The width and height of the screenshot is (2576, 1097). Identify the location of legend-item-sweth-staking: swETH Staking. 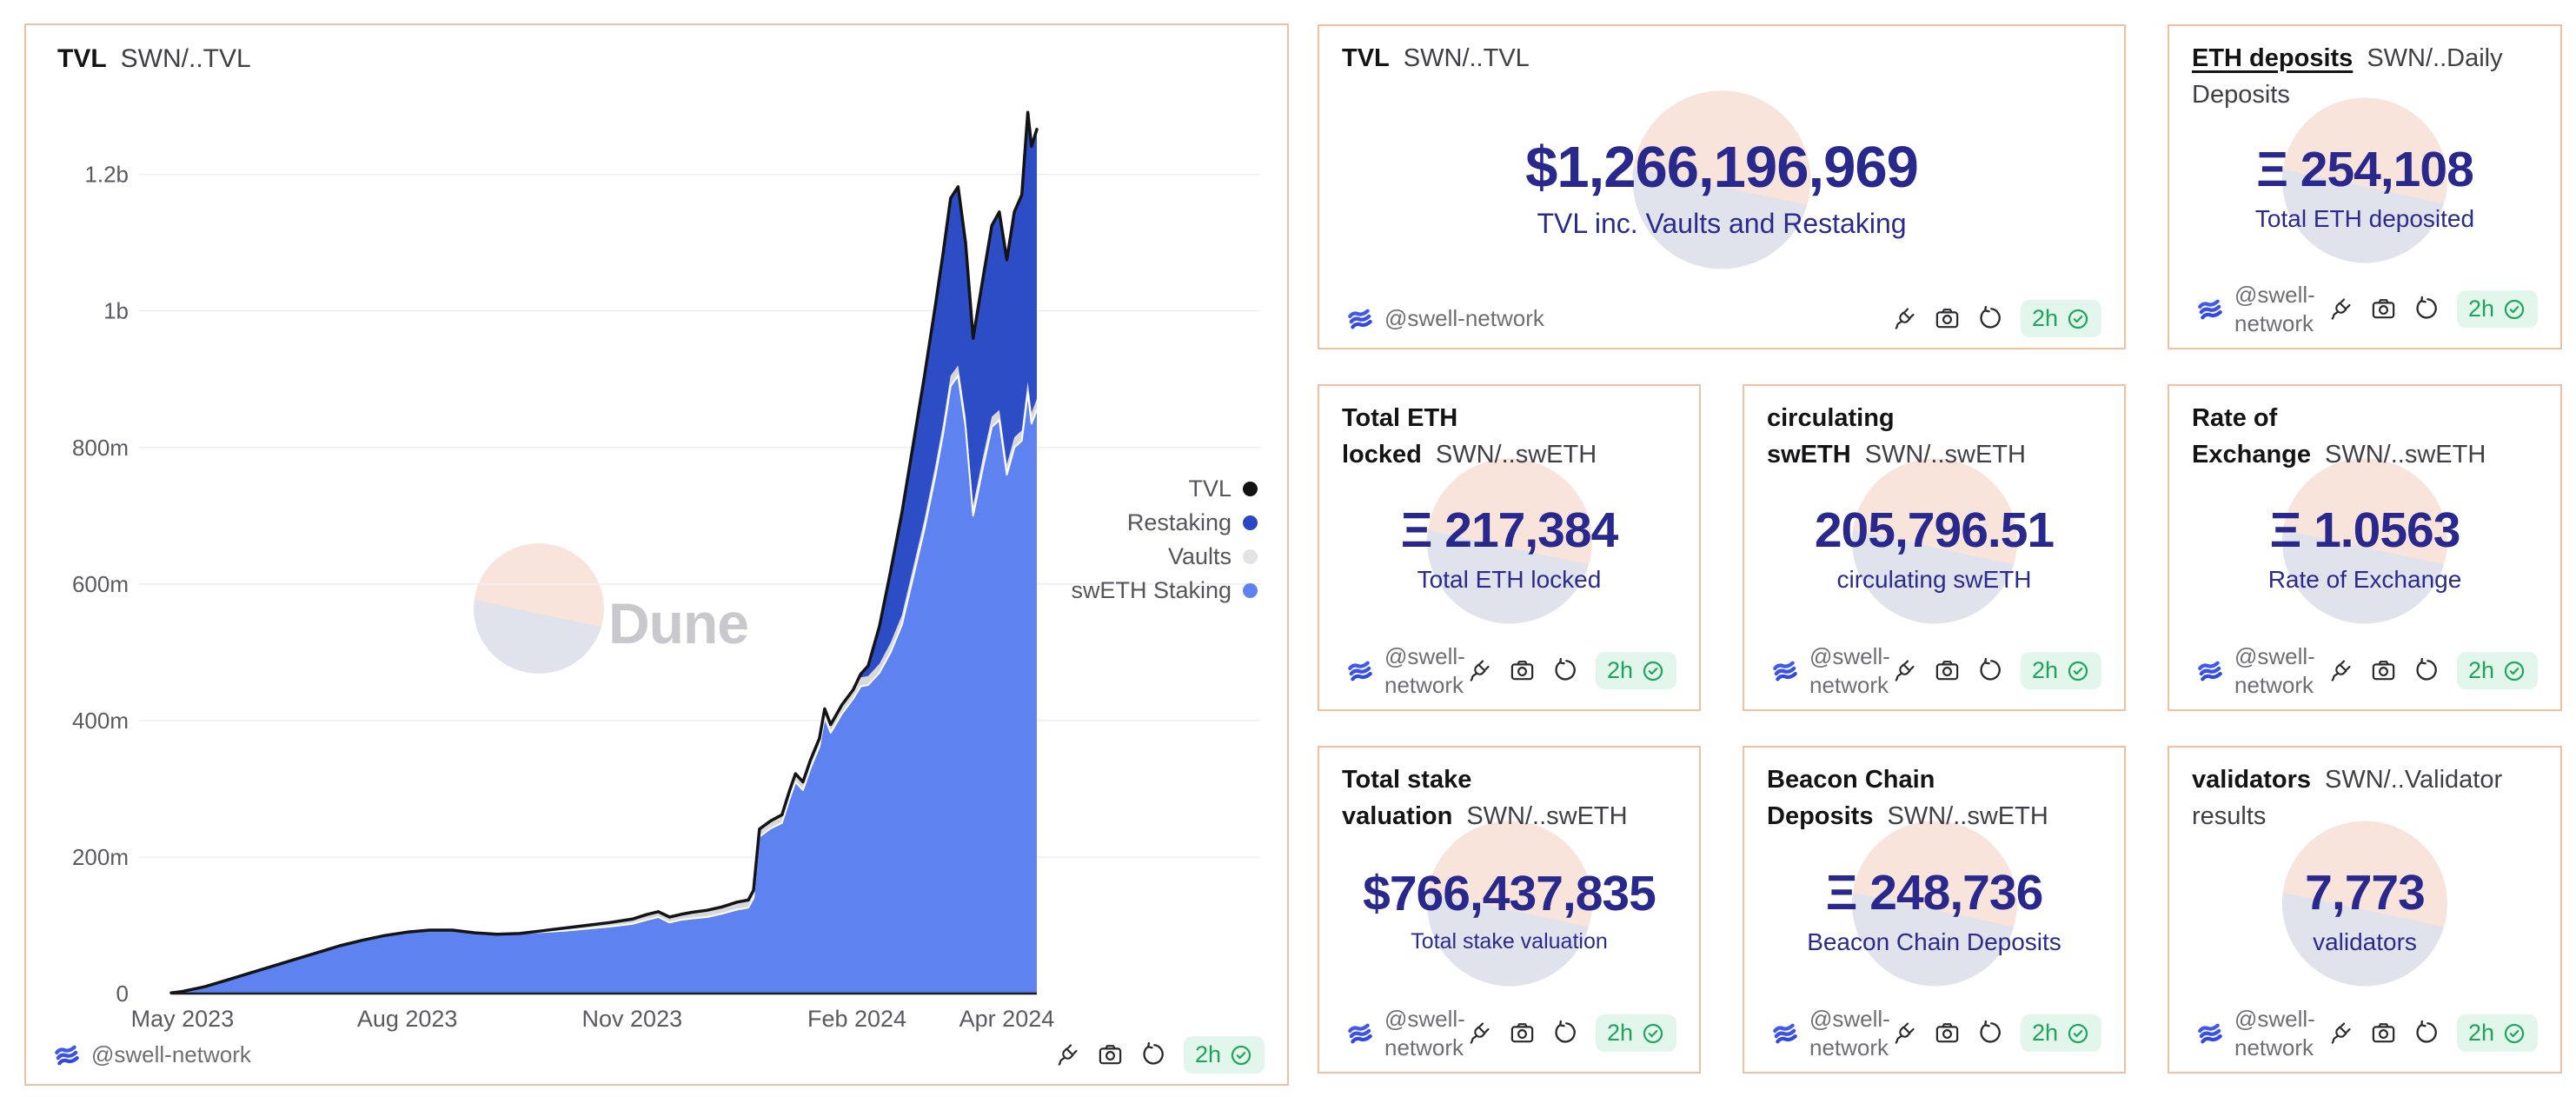
(1164, 591).